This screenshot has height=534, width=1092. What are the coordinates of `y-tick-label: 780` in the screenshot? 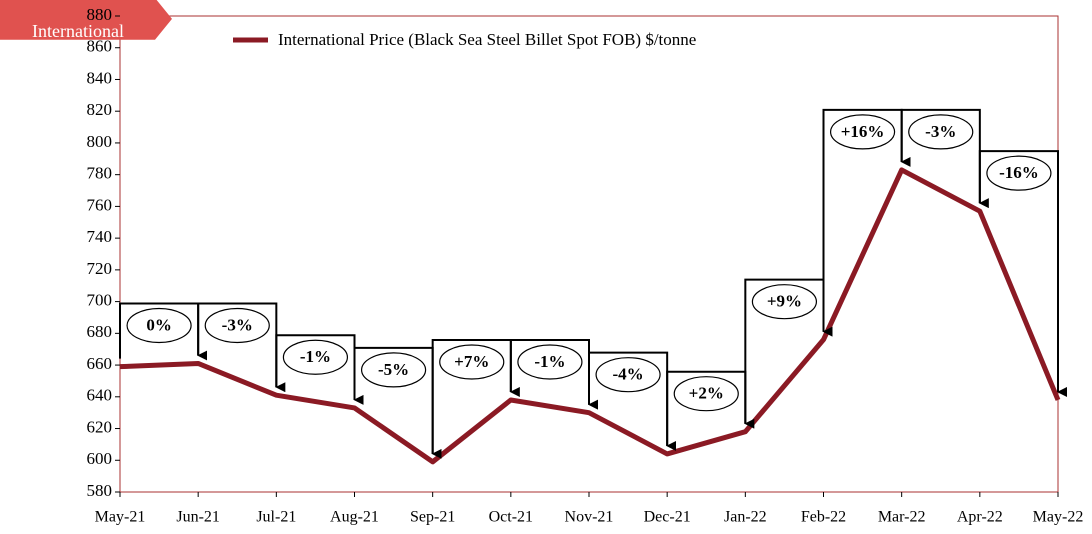 It's located at (100, 173).